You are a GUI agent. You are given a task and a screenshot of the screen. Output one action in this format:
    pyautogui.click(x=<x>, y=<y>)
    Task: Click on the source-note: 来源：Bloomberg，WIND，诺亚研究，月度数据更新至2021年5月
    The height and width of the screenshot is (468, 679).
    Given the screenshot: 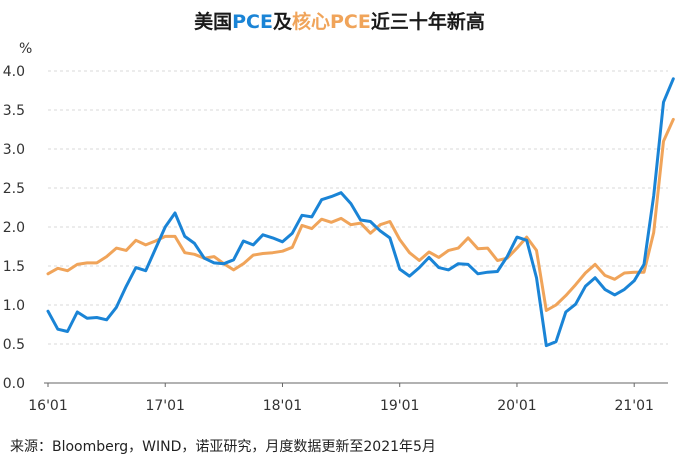 What is the action you would take?
    pyautogui.click(x=223, y=447)
    